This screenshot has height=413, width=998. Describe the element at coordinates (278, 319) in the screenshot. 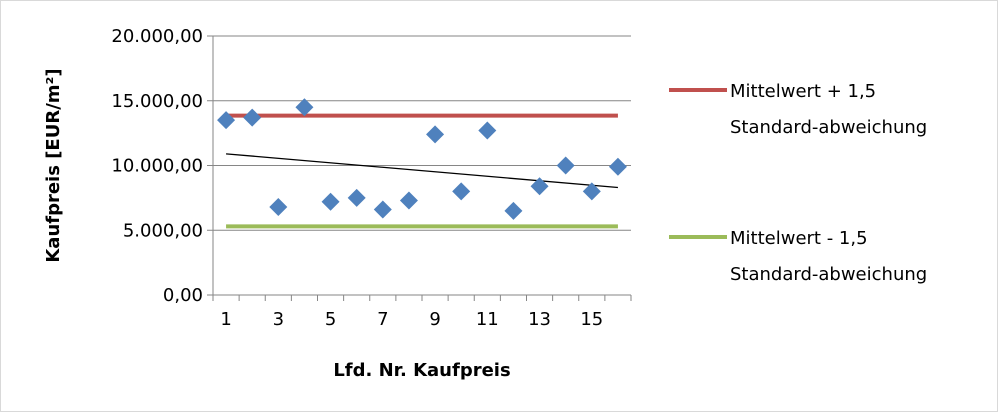

I see `x-tick-label: 3` at that location.